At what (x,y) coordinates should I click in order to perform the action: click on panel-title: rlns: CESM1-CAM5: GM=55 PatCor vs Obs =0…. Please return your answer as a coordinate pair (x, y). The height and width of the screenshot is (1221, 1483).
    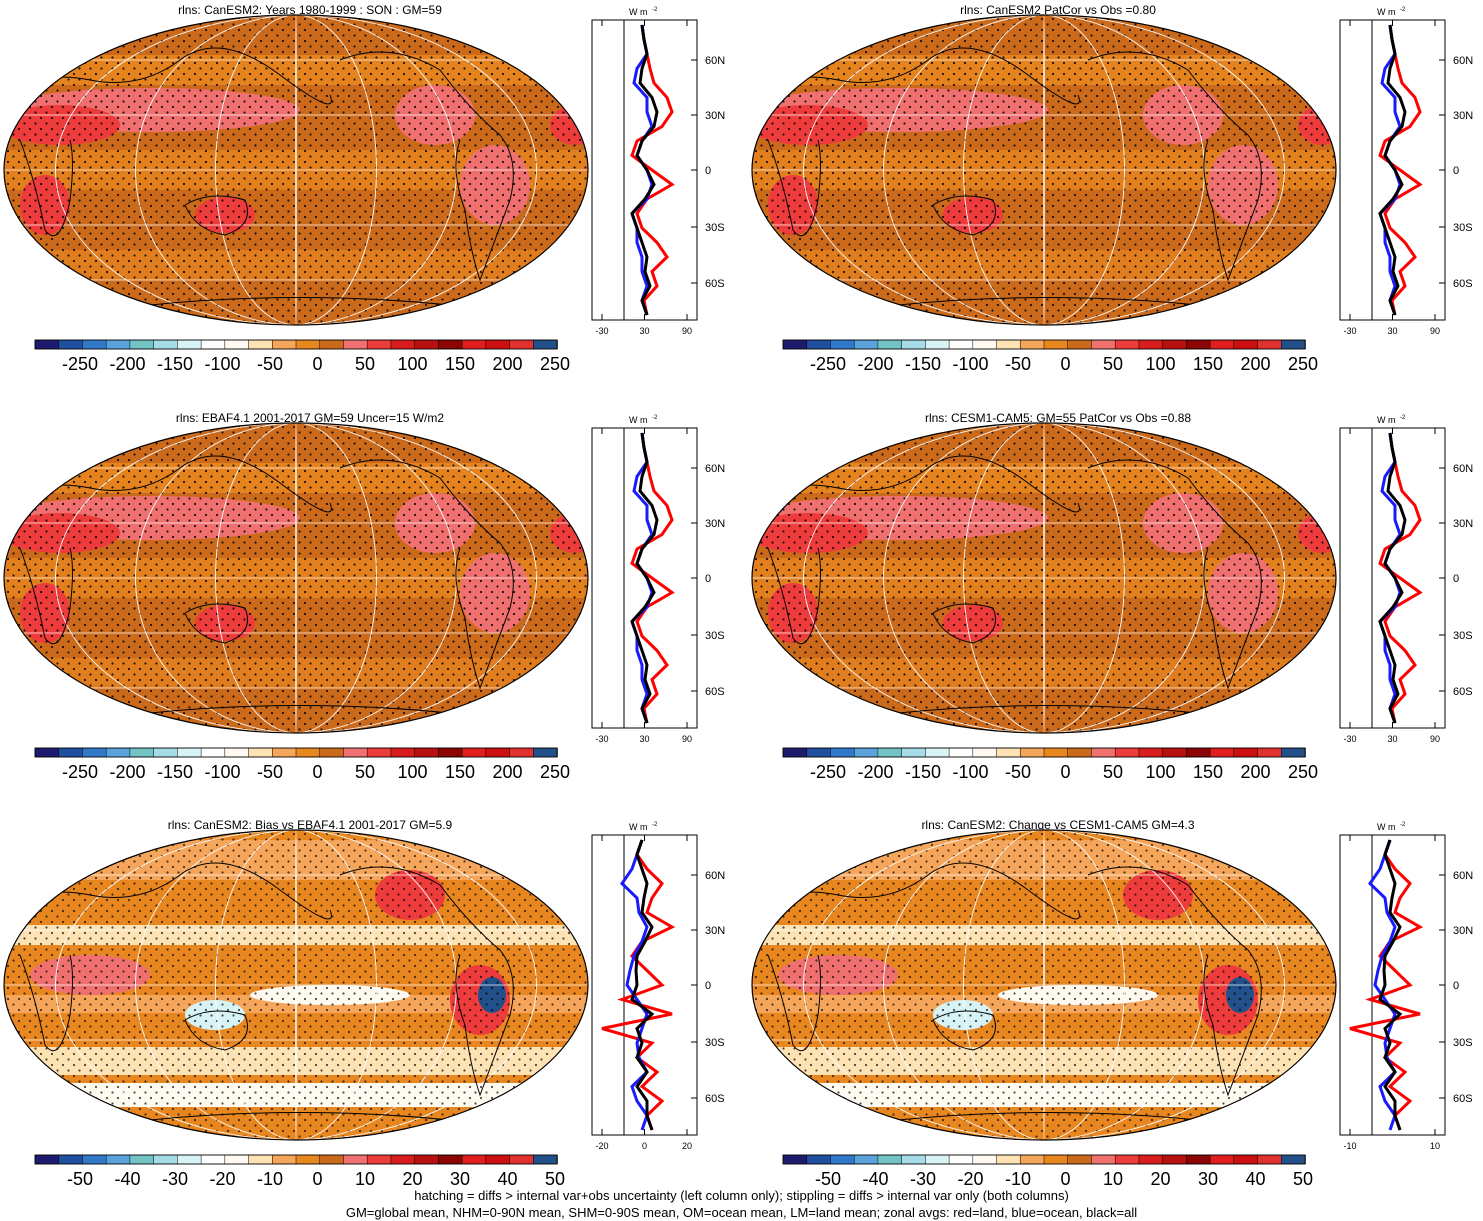
    Looking at the image, I should click on (1058, 418).